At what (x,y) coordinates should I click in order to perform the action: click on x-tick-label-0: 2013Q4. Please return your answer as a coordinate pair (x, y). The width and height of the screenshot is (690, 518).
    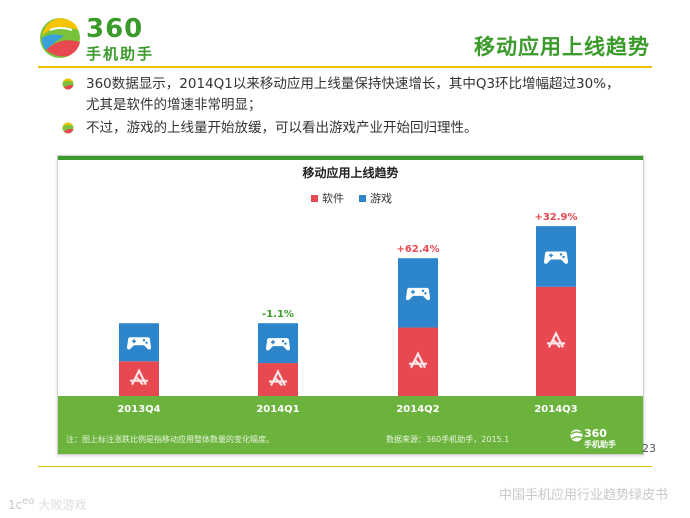
    Looking at the image, I should click on (138, 409).